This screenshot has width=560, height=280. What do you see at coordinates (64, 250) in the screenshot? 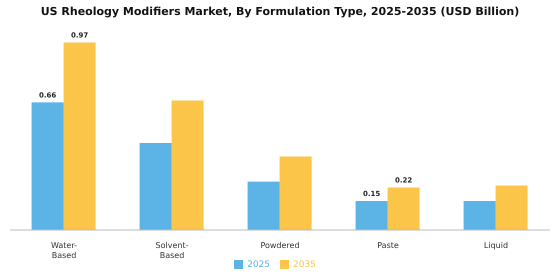
I see `x-tick-label: Water-Based` at bounding box center [64, 250].